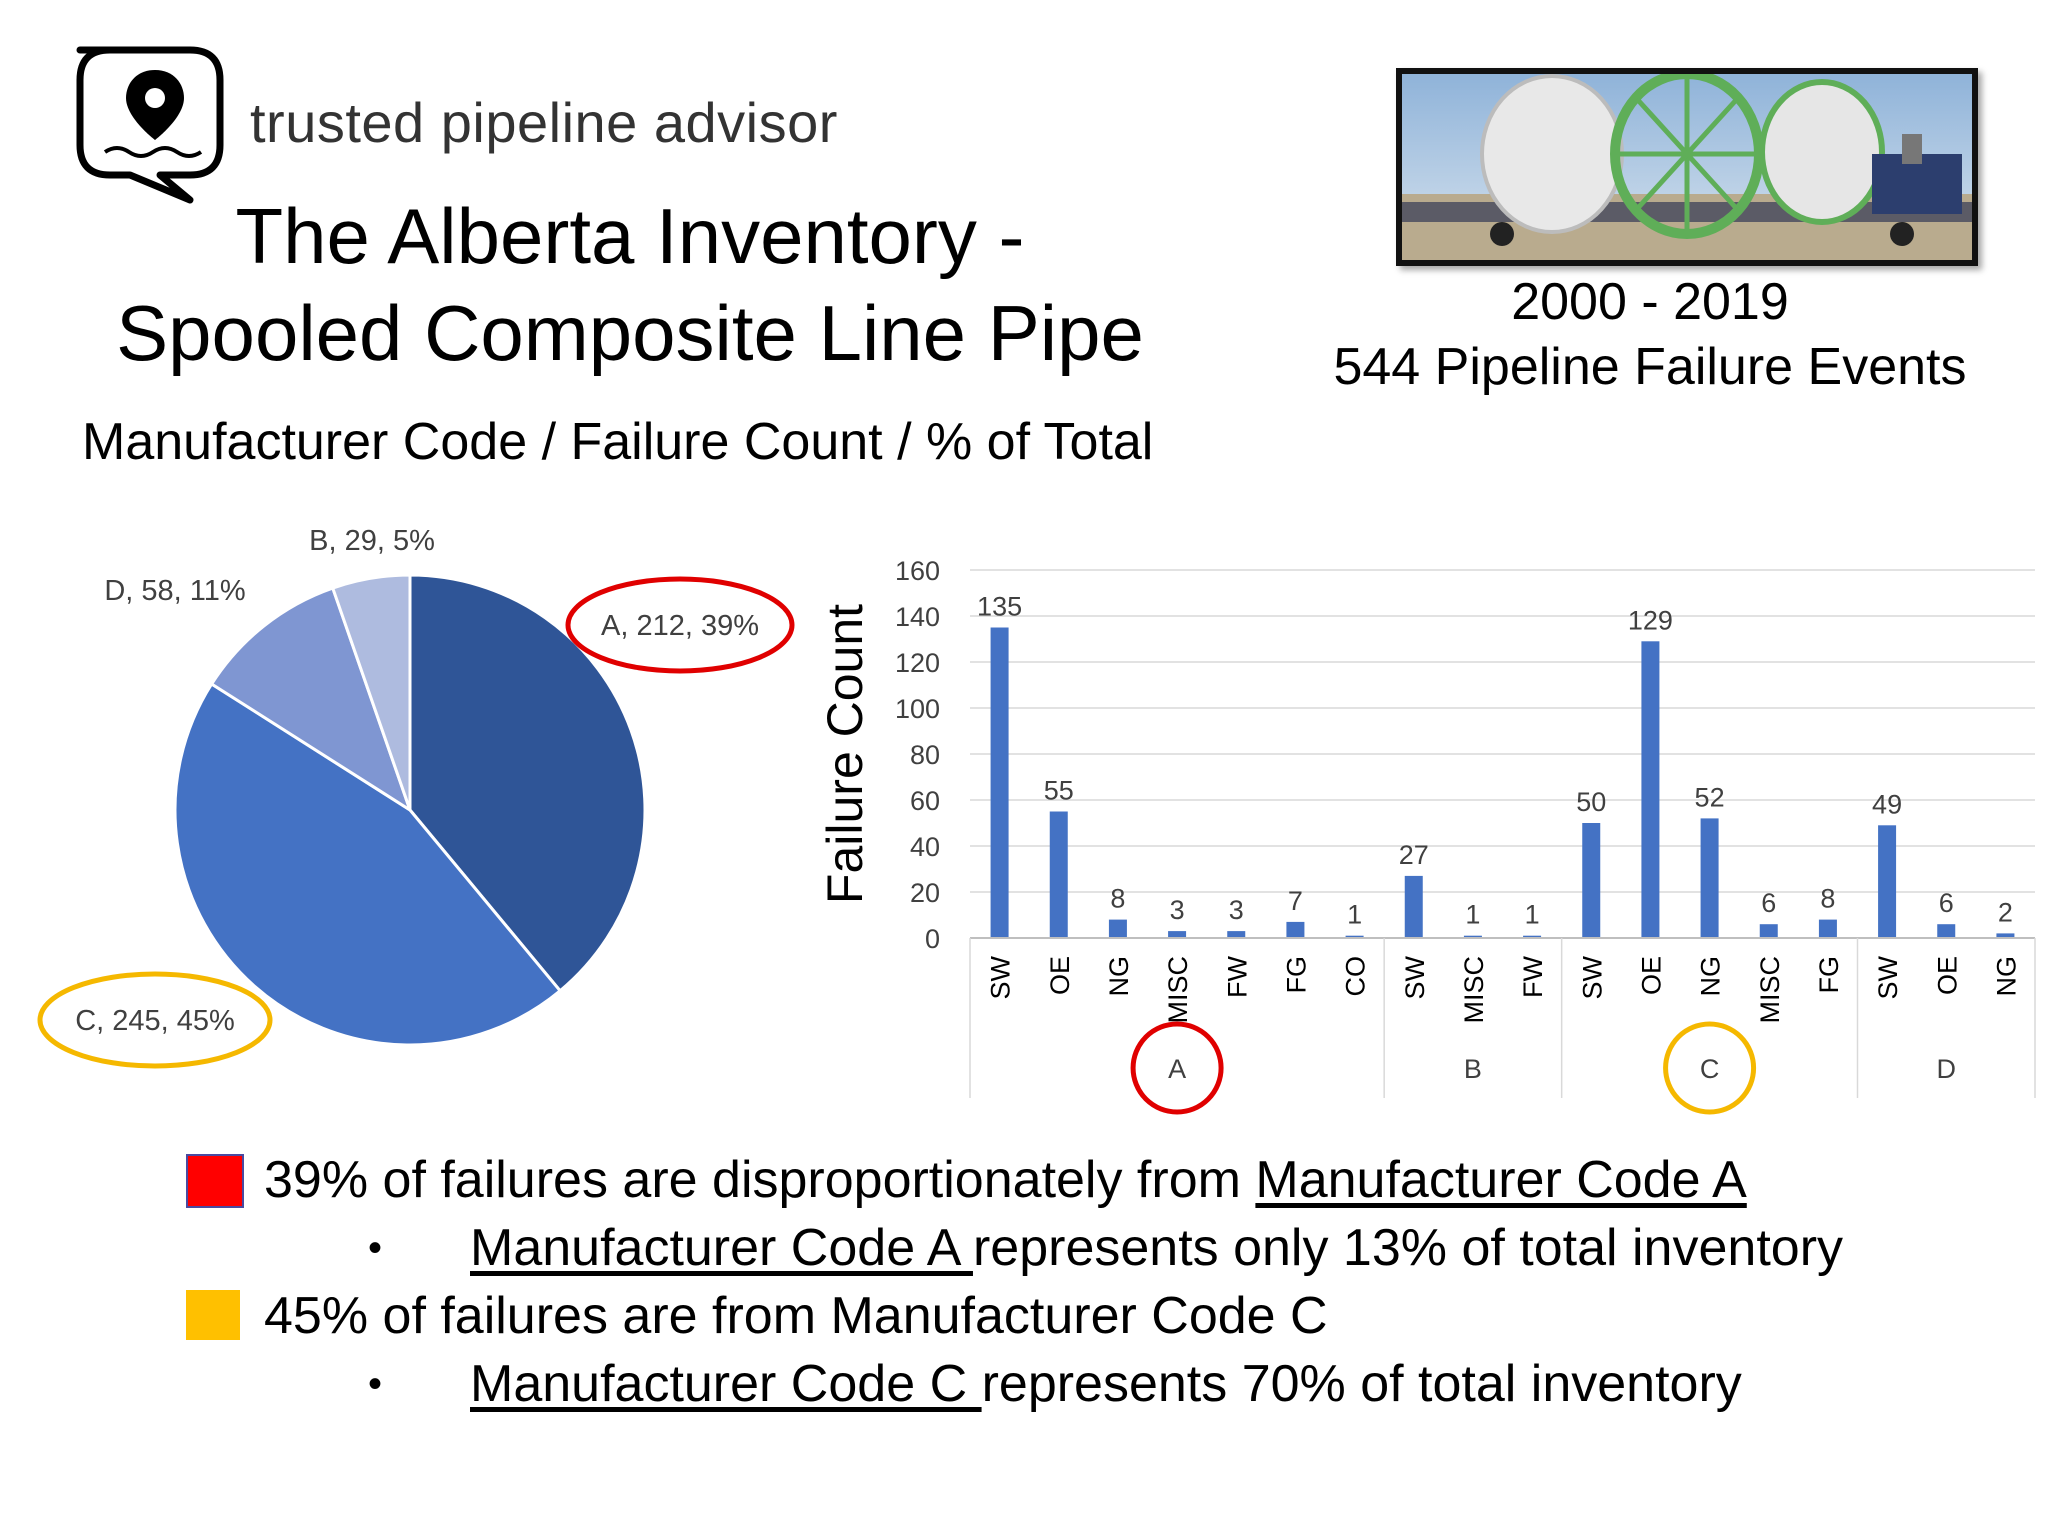 The width and height of the screenshot is (2048, 1536). What do you see at coordinates (1117, 928) in the screenshot?
I see `bar-A-NG` at bounding box center [1117, 928].